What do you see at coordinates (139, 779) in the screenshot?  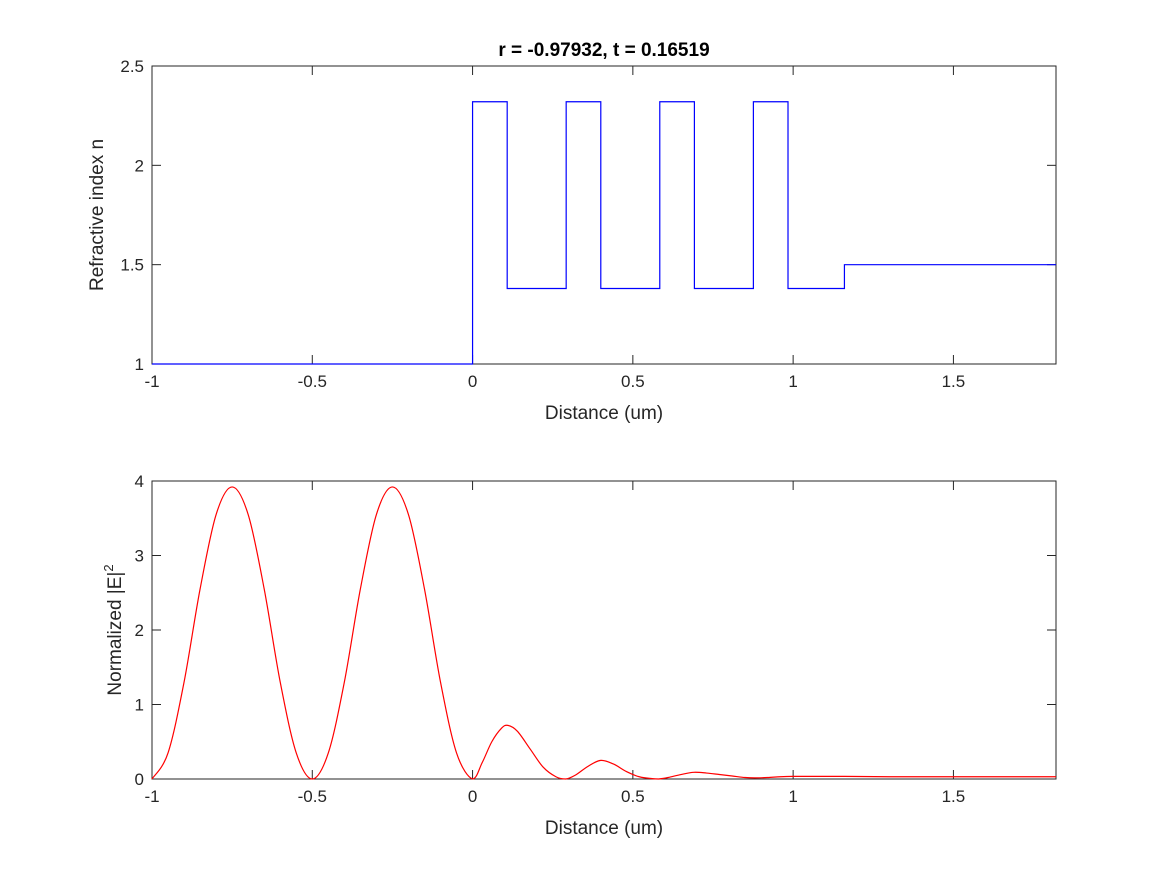 I see `y-tick-label: 0` at bounding box center [139, 779].